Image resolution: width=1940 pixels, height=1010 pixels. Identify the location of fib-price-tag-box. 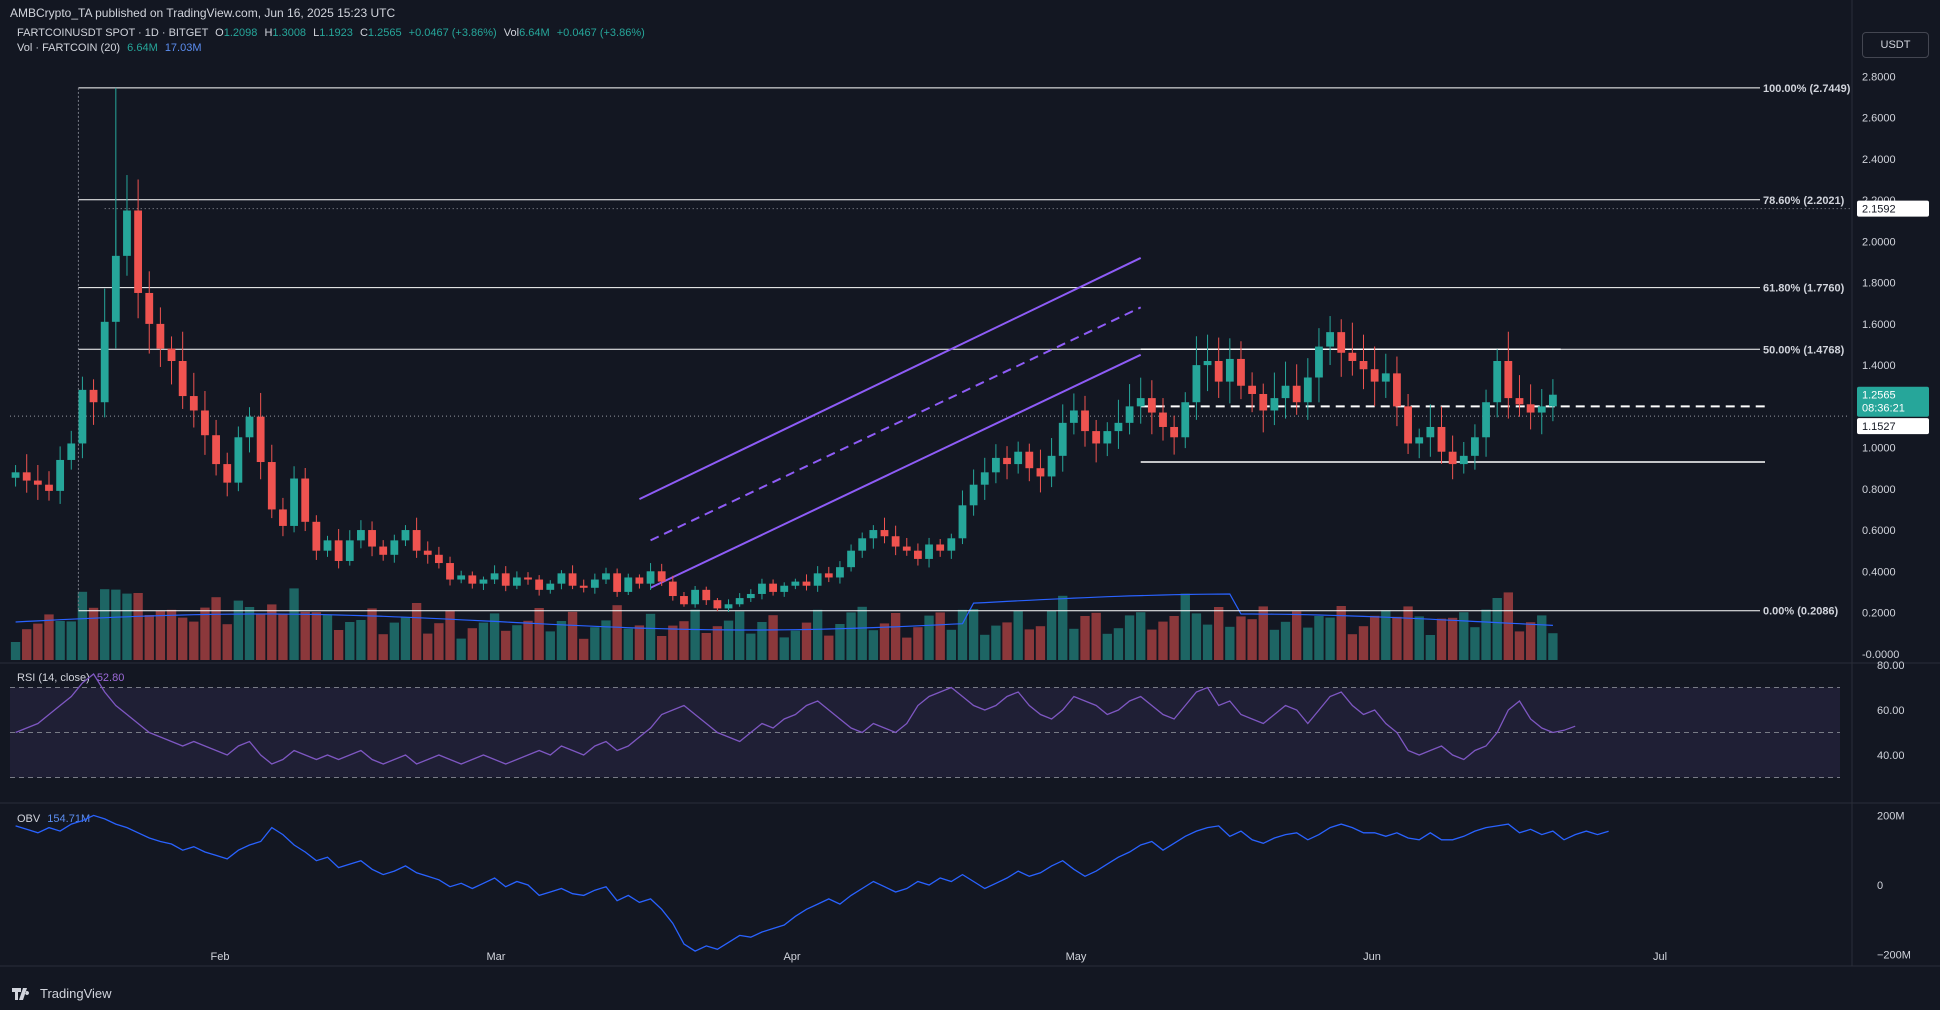
(1893, 209).